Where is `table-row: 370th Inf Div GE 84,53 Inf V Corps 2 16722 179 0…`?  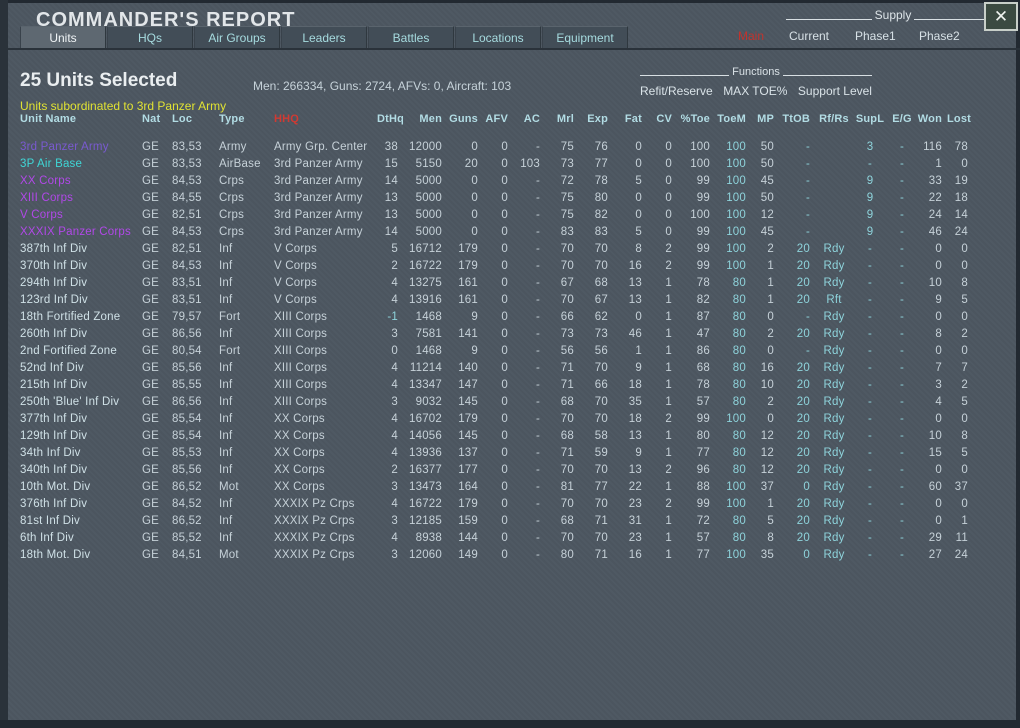
table-row: 370th Inf Div GE 84,53 Inf V Corps 2 16722 179 0… is located at coordinates (496, 265).